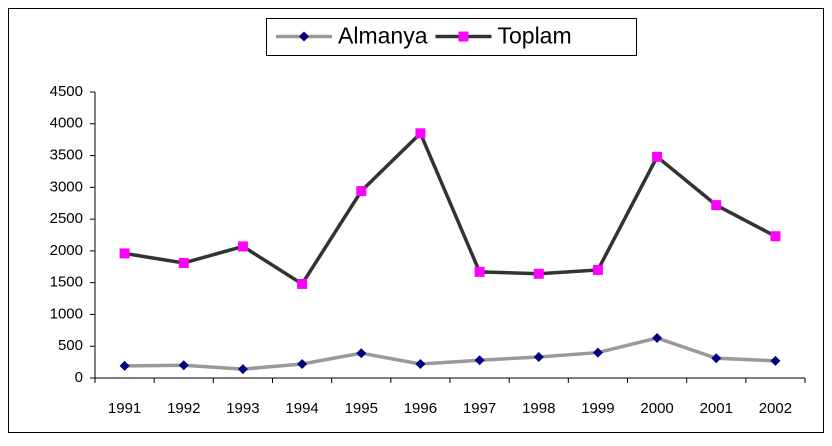  What do you see at coordinates (70, 345) in the screenshot?
I see `y-tick-label: 500` at bounding box center [70, 345].